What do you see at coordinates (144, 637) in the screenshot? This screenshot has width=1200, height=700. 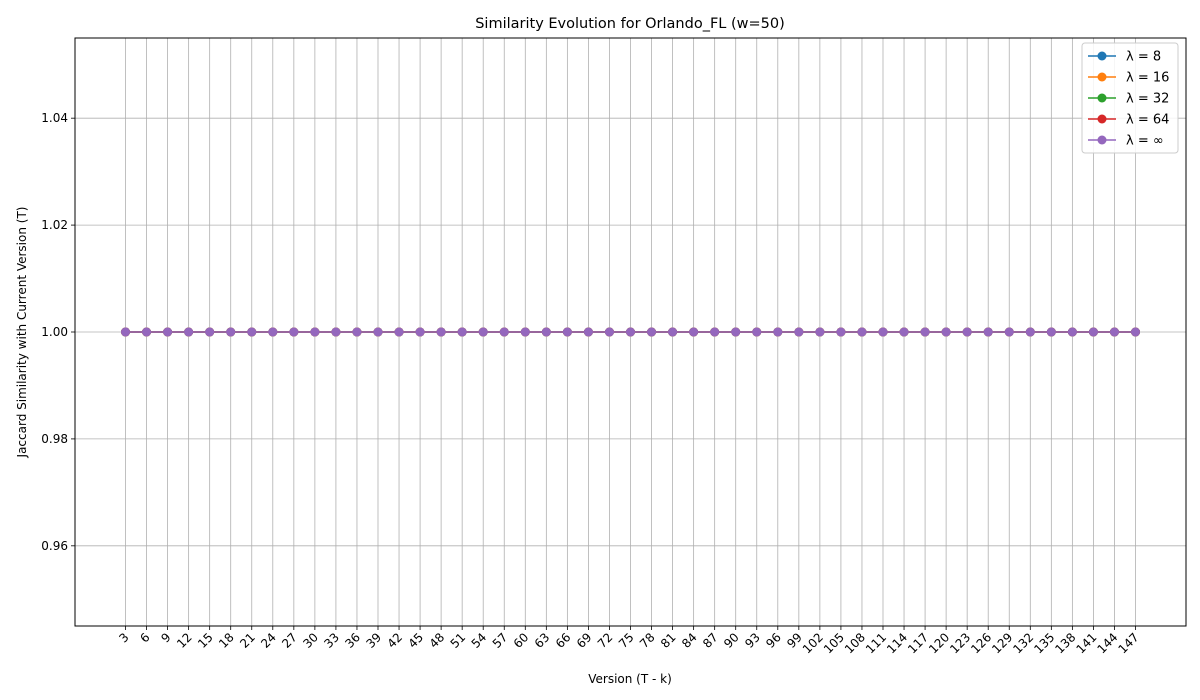 I see `x-tick-label: 6` at bounding box center [144, 637].